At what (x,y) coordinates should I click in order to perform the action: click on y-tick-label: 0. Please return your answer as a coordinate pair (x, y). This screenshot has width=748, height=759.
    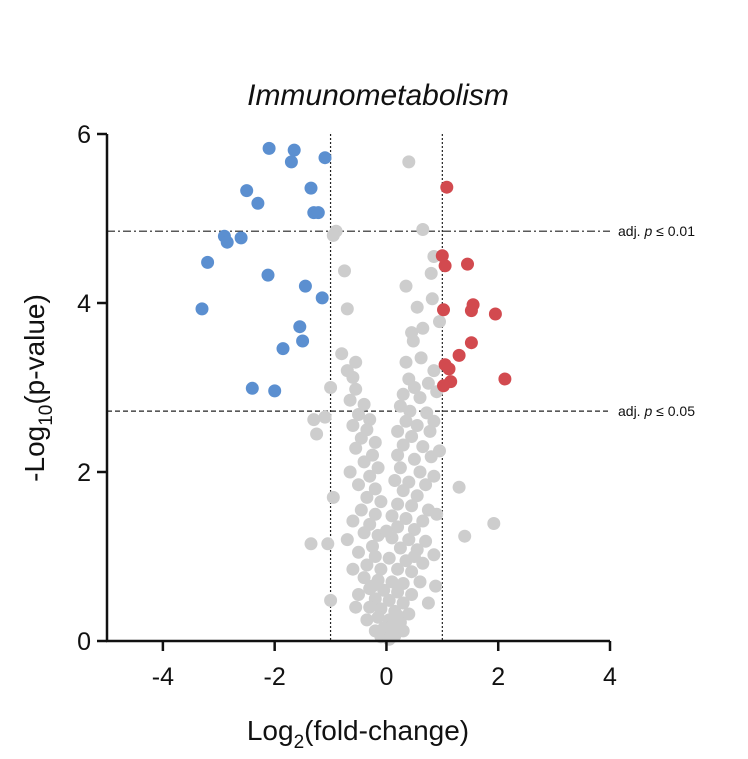
    Looking at the image, I should click on (84, 642).